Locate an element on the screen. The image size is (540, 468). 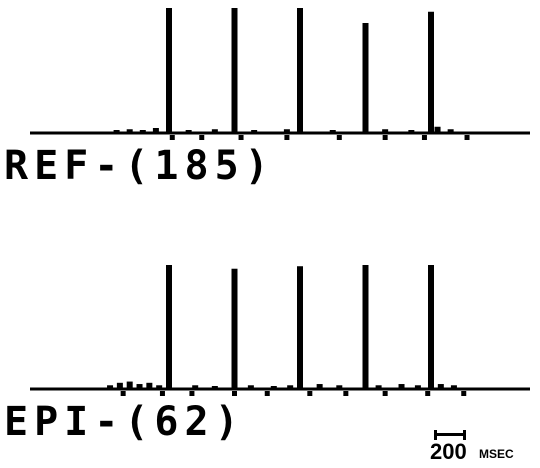
ref-panel-label: REF-(185) is located at coordinates (139, 166).